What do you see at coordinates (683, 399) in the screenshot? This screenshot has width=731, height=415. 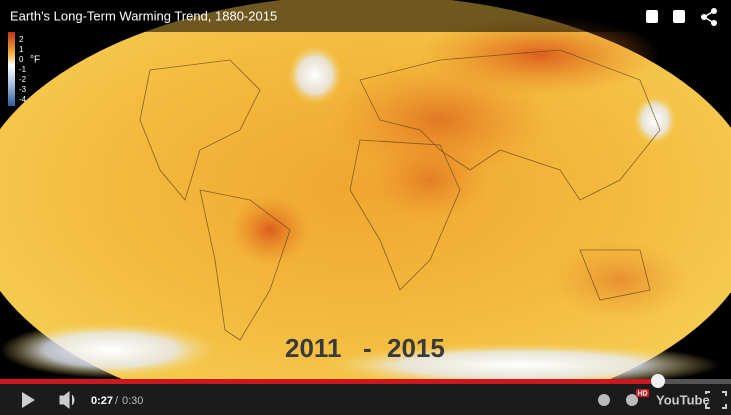 I see `youtube-logo: YouTube` at bounding box center [683, 399].